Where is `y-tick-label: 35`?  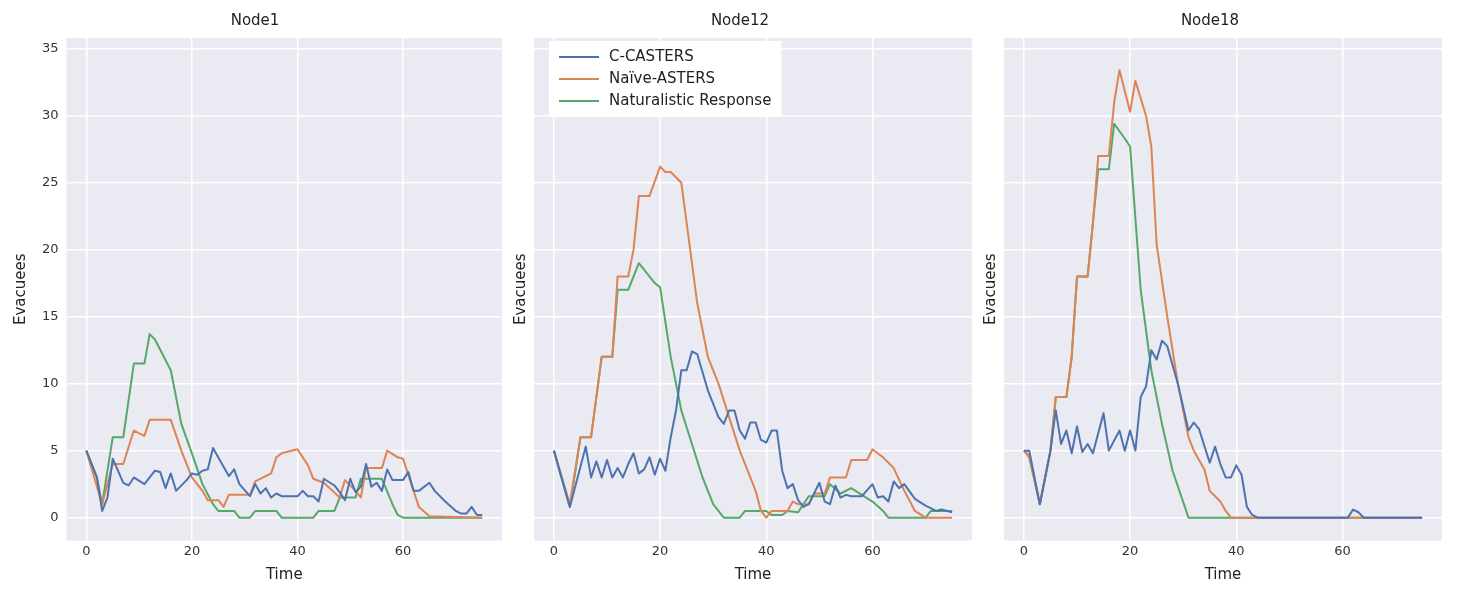 y-tick-label: 35 is located at coordinates (50, 48).